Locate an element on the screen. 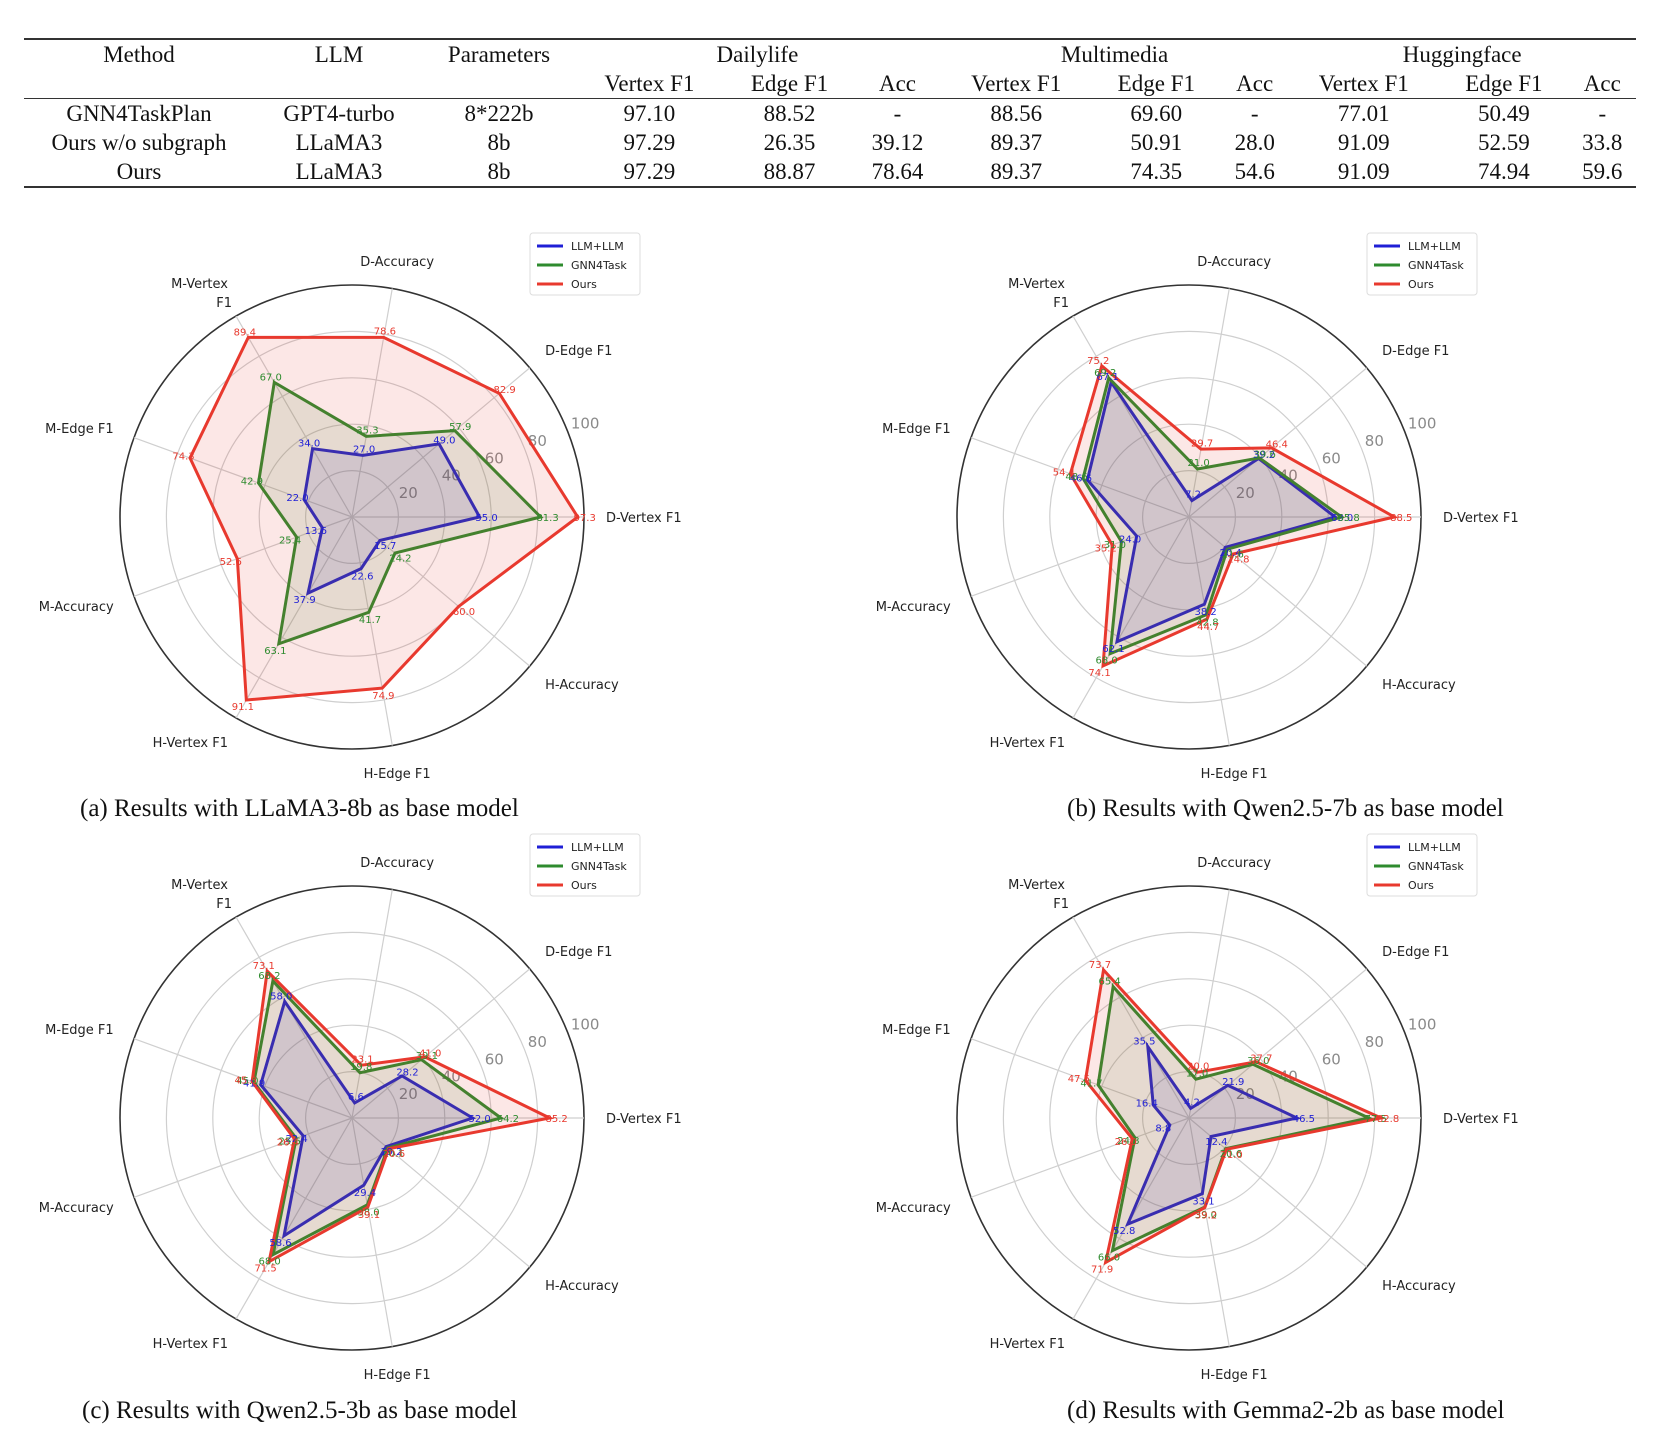  data-label-ours: 82.9 is located at coordinates (505, 390).